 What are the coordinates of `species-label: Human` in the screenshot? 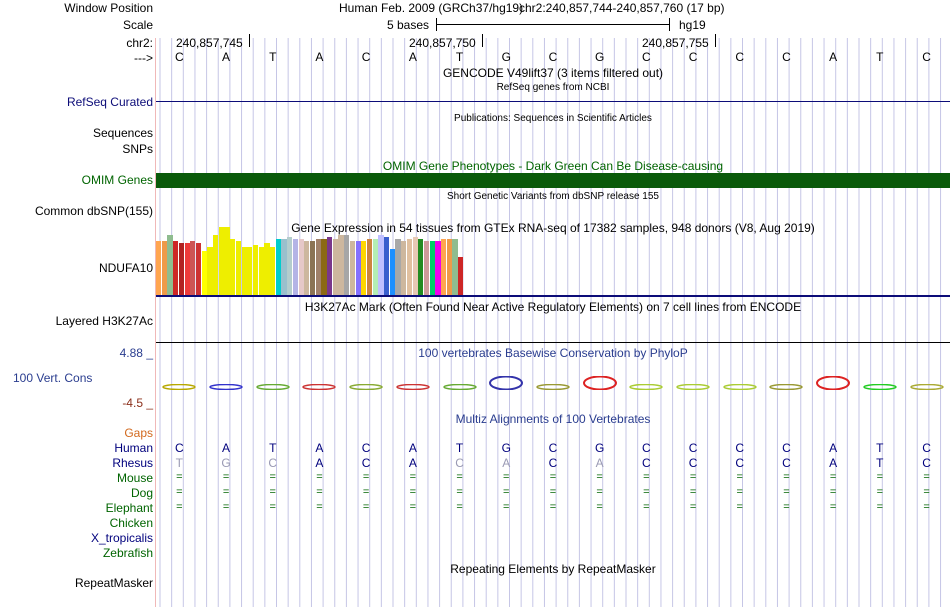 It's located at (133, 448).